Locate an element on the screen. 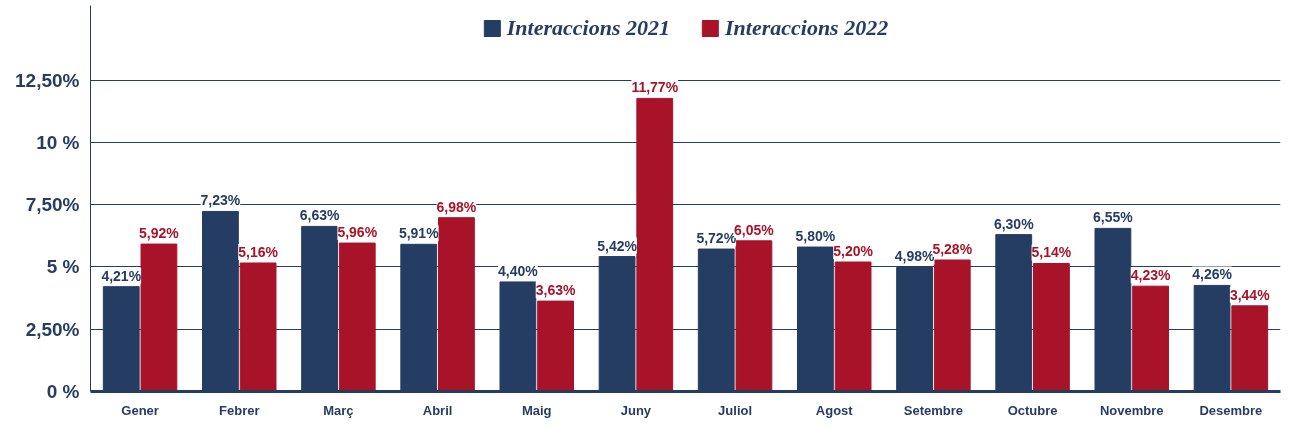  data-label: 5,42% is located at coordinates (617, 245).